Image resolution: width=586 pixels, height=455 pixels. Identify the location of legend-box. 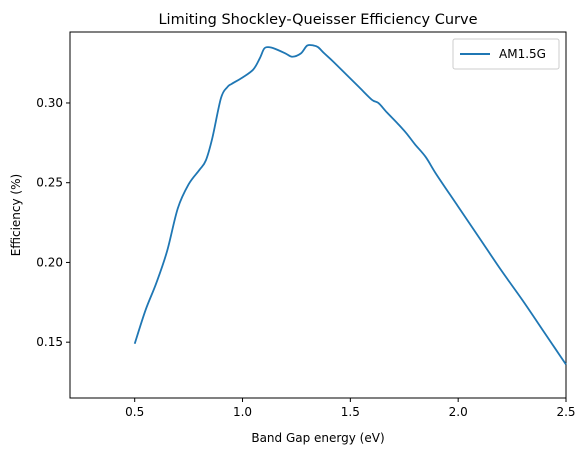
(506, 54).